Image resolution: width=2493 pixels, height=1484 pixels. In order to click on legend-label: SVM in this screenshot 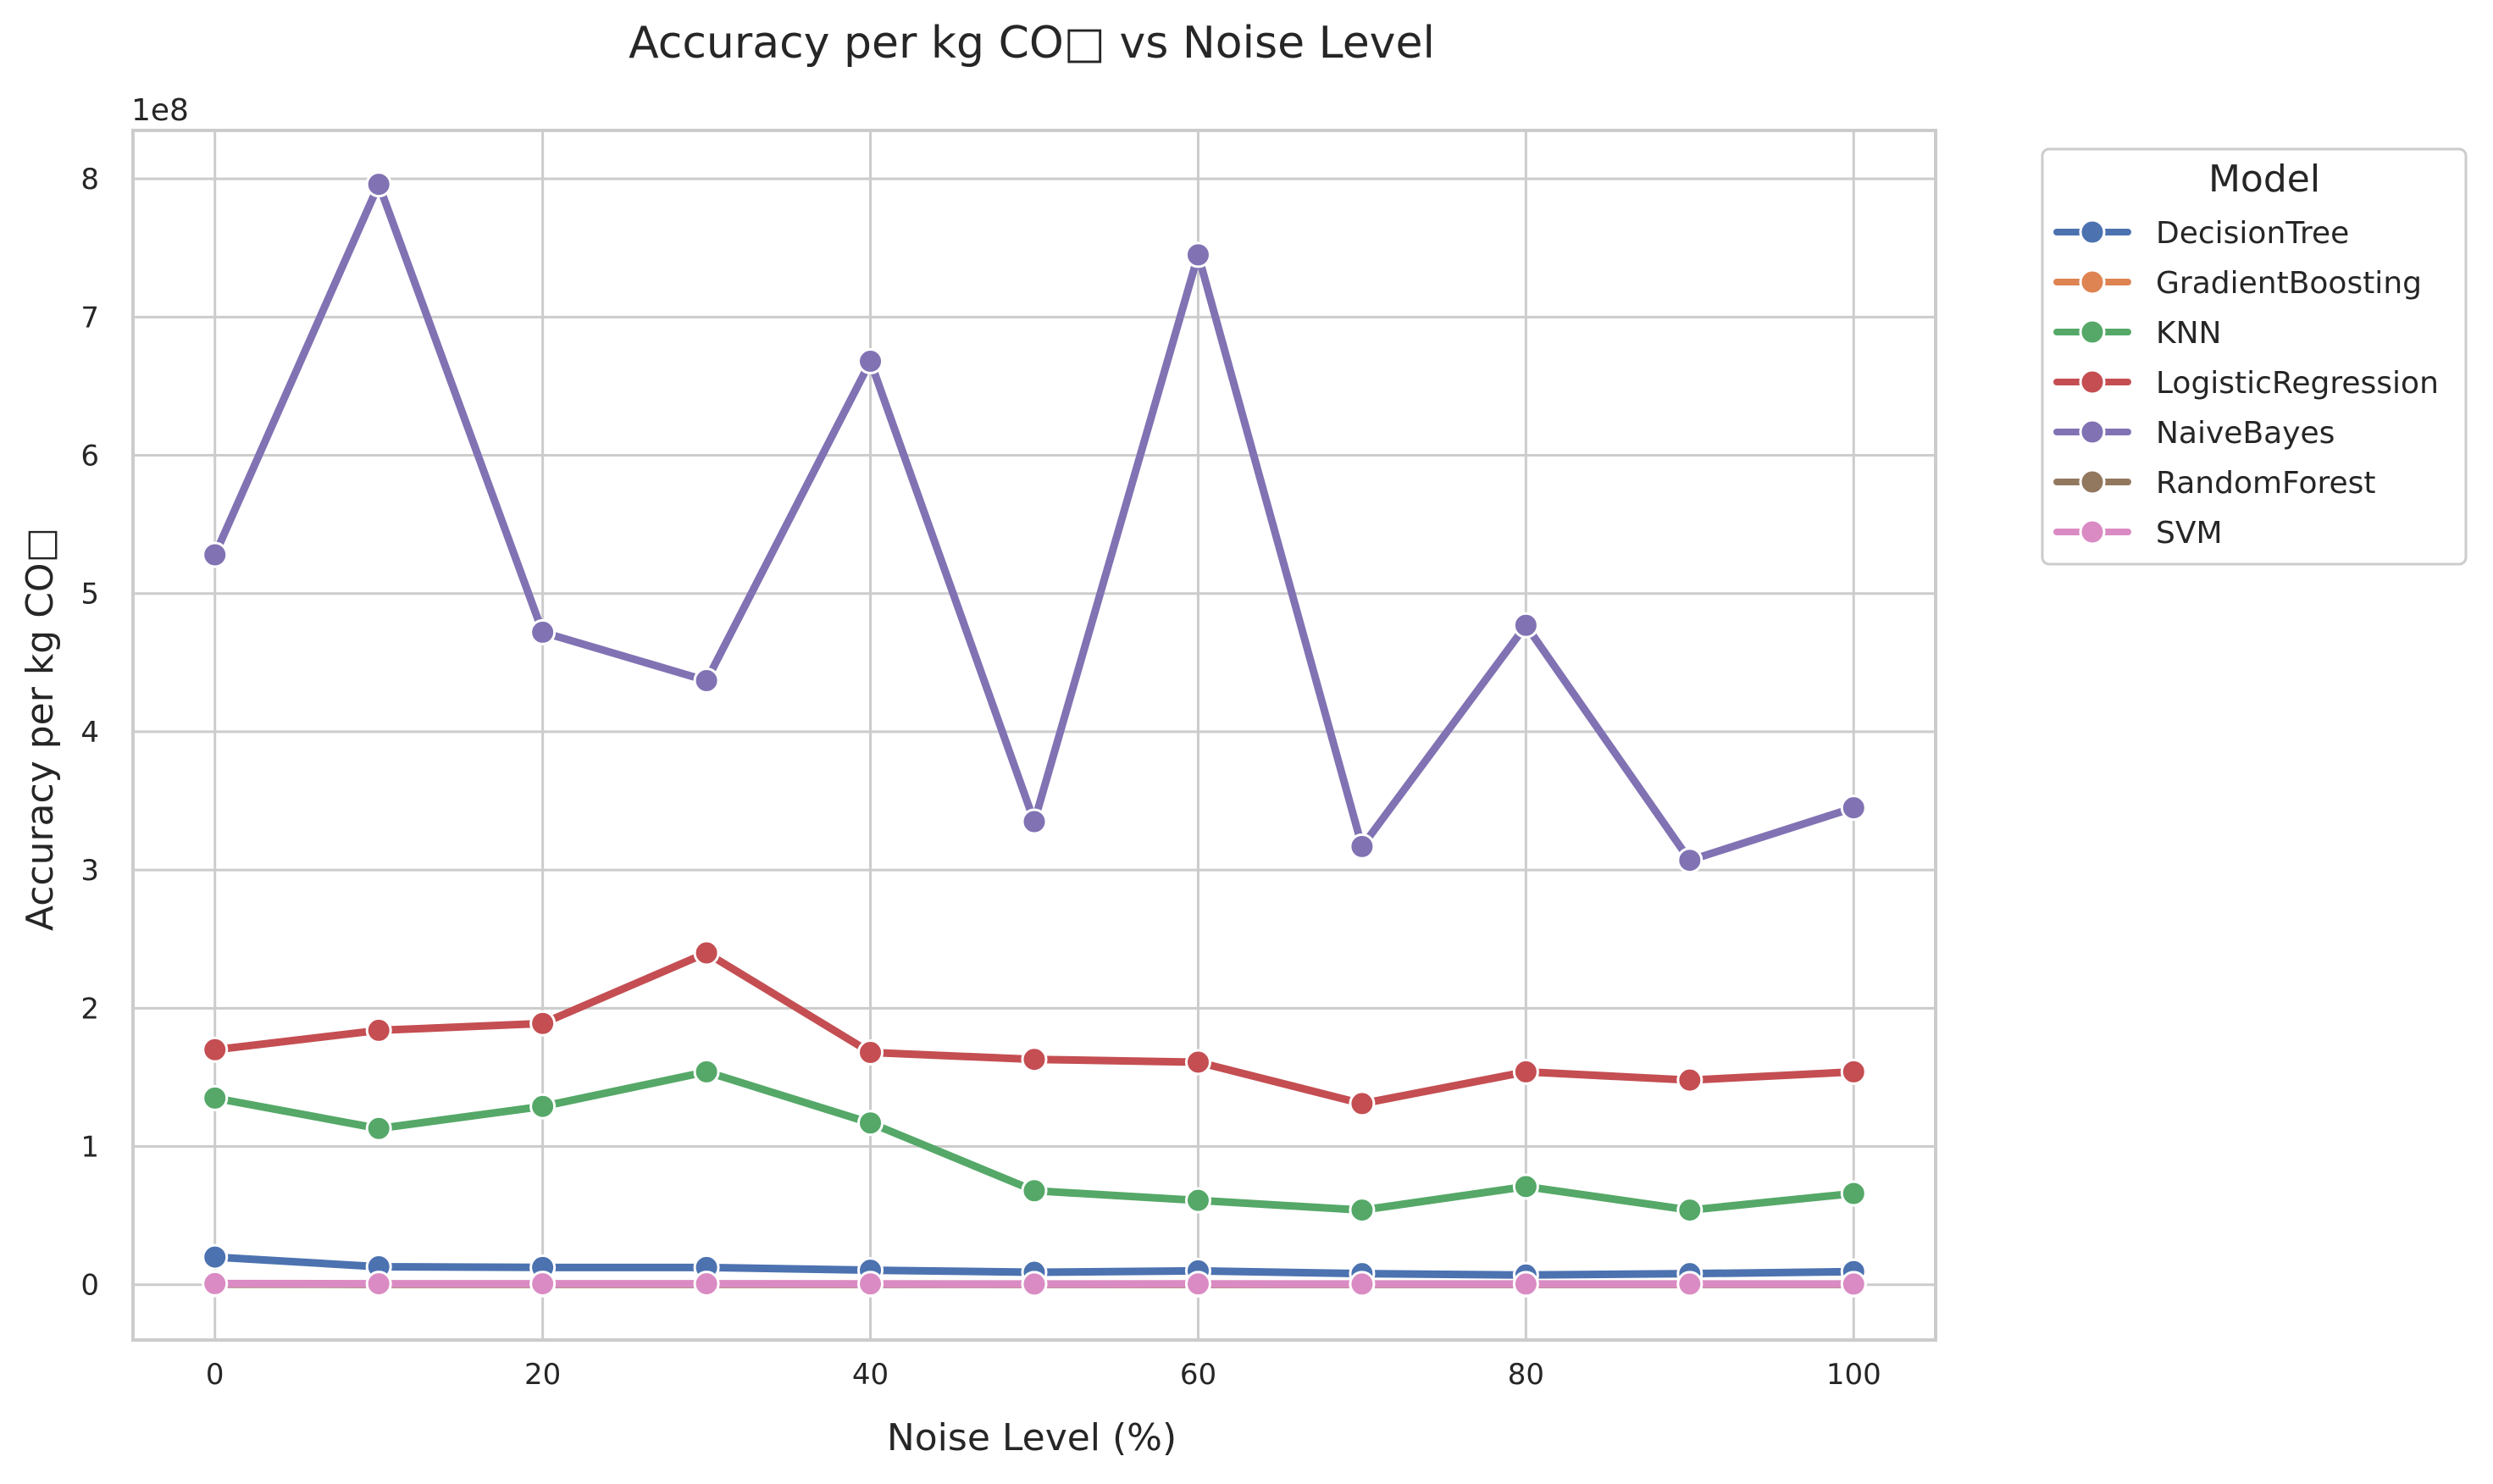, I will do `click(2189, 533)`.